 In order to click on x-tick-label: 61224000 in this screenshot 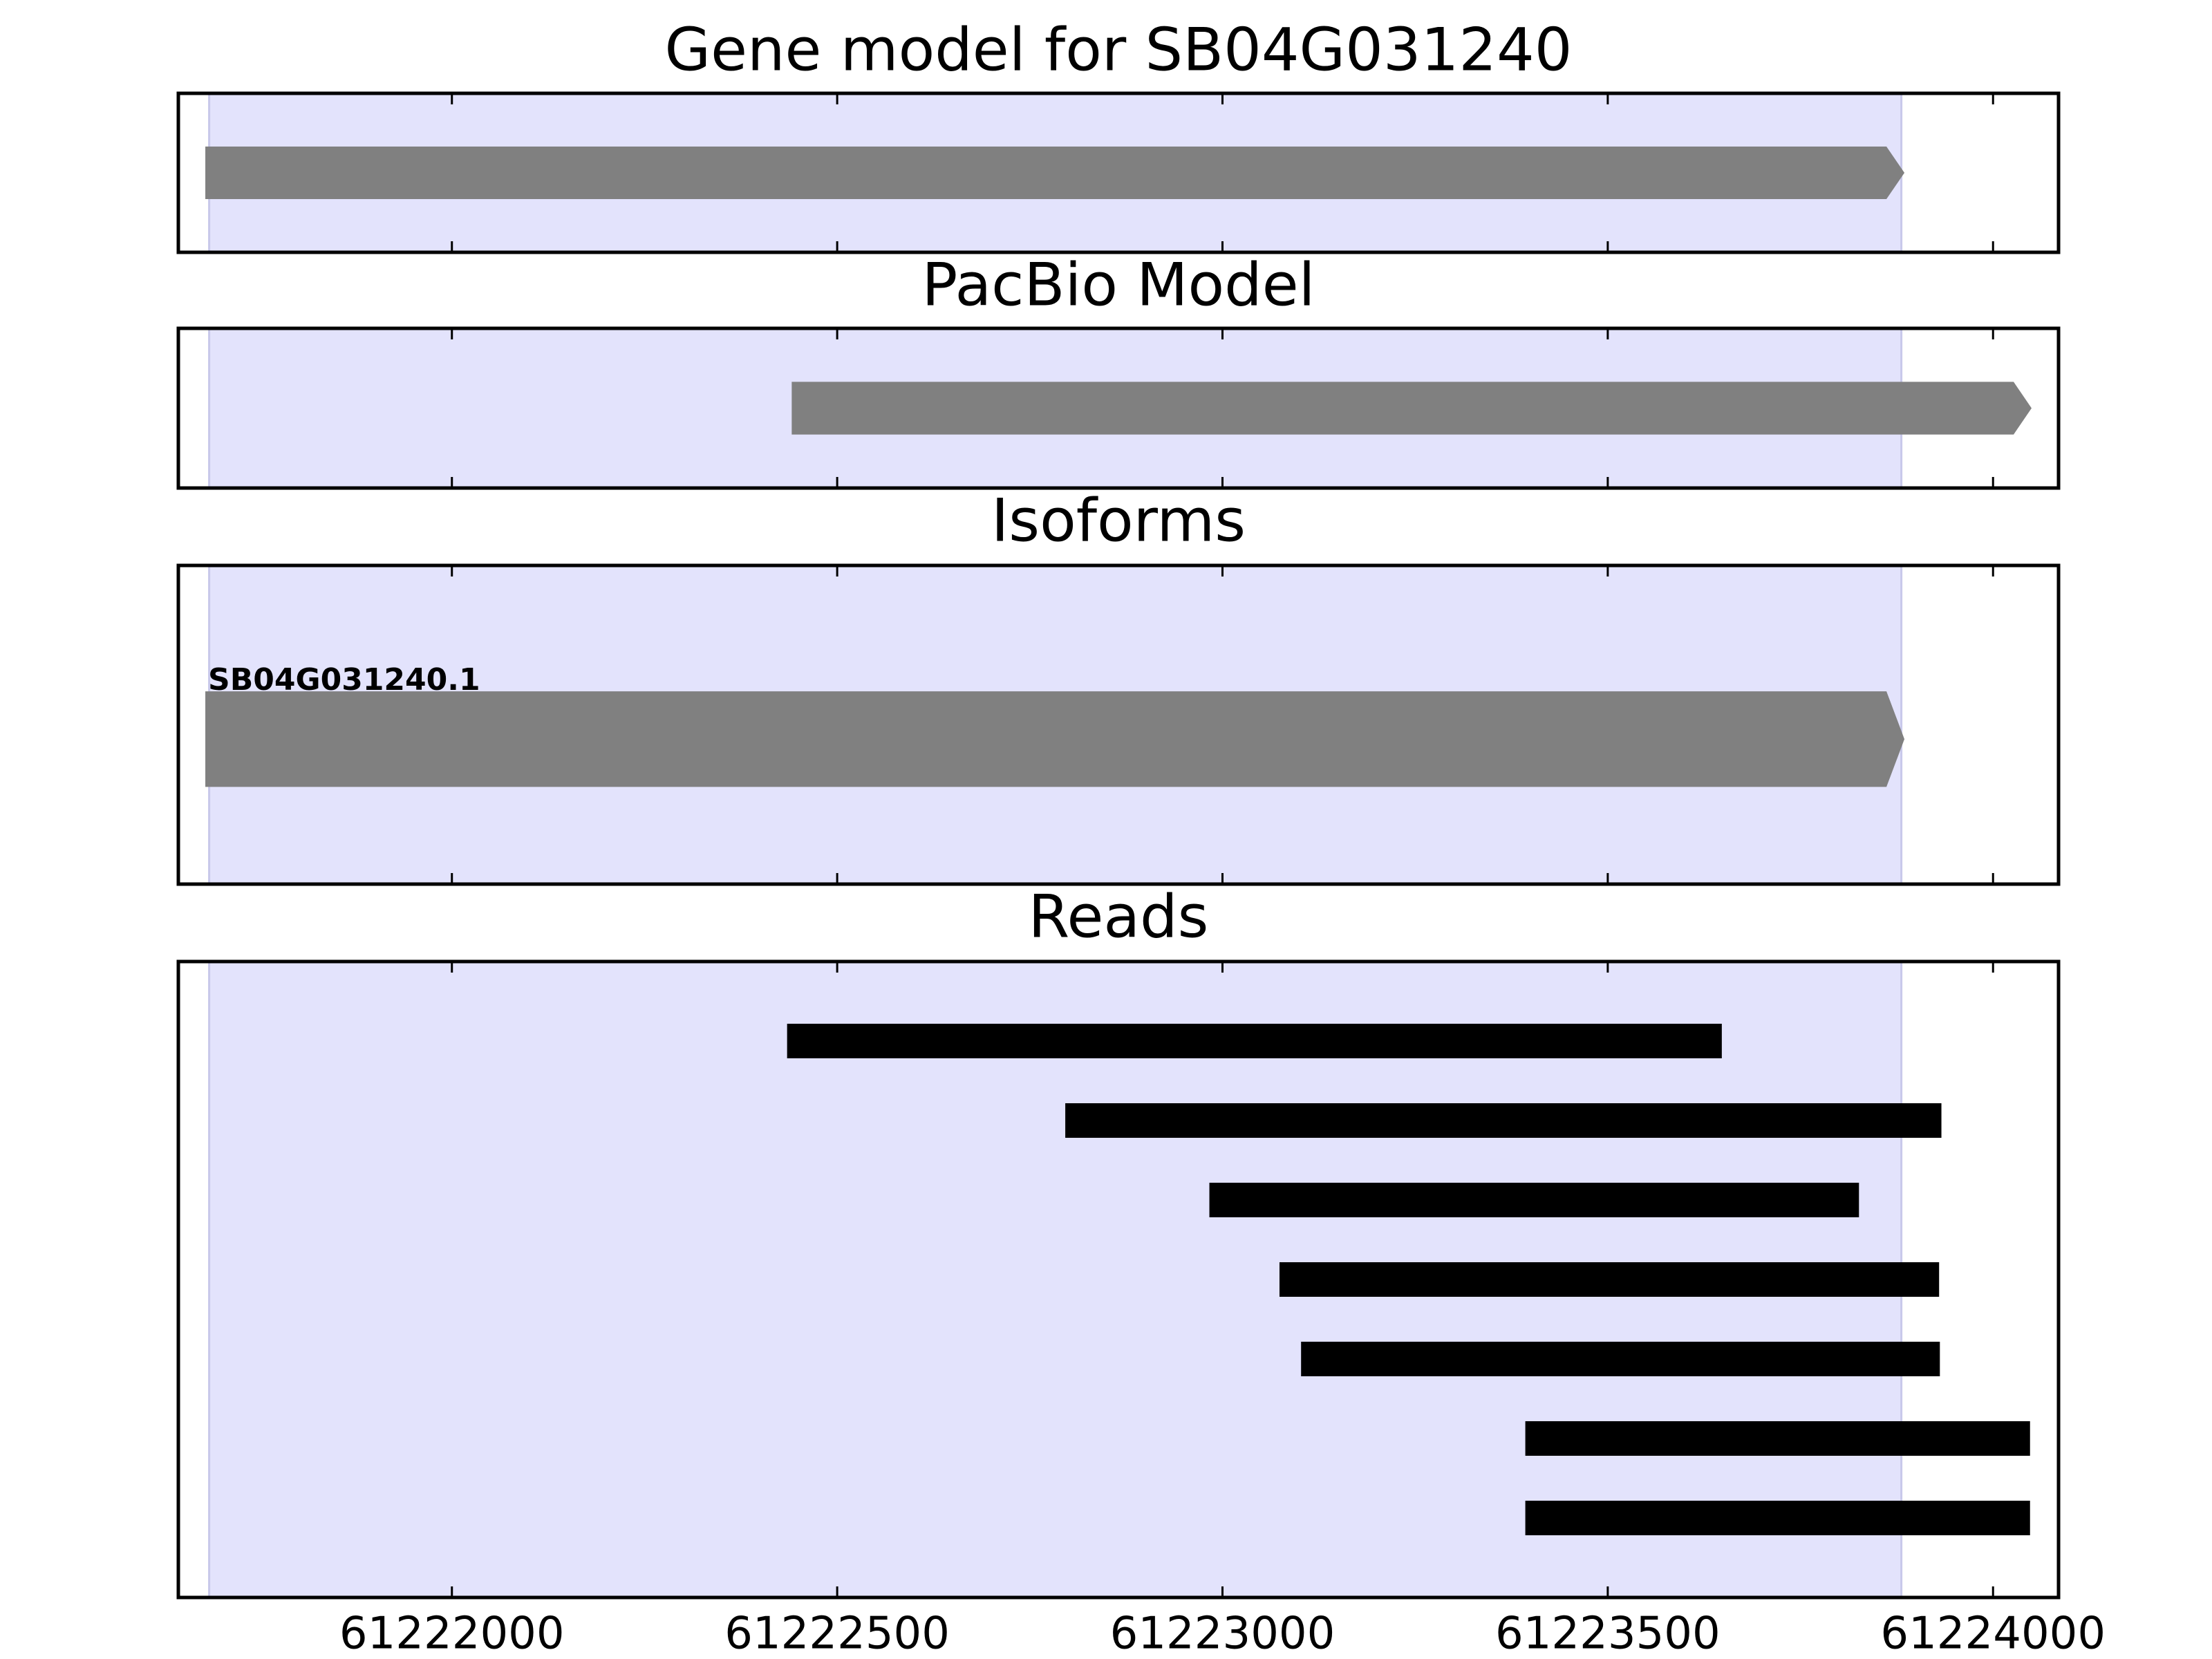, I will do `click(1993, 1634)`.